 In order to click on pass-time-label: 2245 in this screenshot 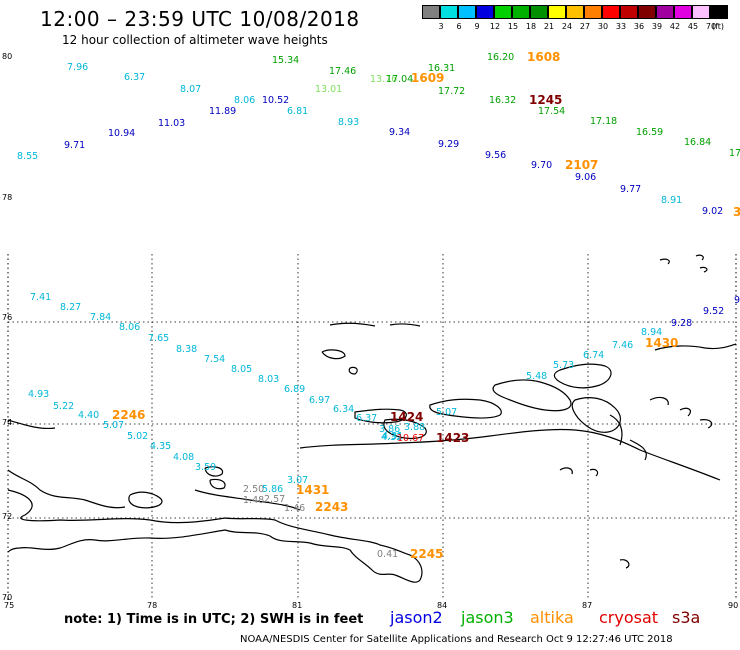, I will do `click(427, 554)`.